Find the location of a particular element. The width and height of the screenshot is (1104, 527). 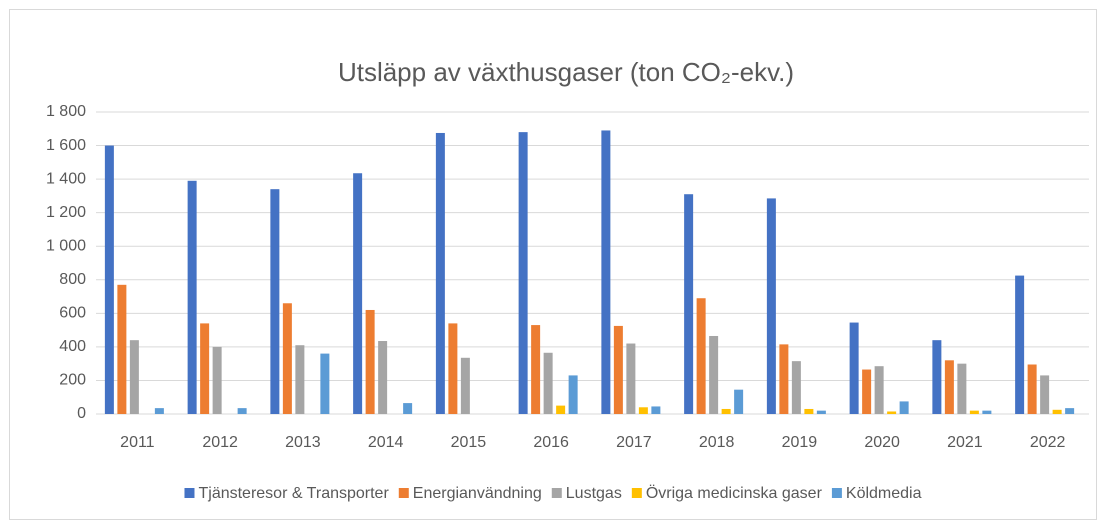

x-tick-label: 2018 is located at coordinates (717, 442).